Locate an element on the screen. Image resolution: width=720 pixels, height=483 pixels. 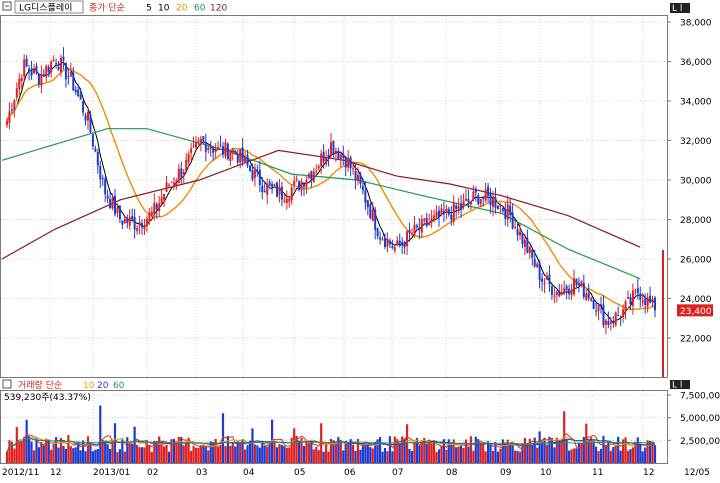
current-volume: 539,230주(43.37%) is located at coordinates (47, 397).